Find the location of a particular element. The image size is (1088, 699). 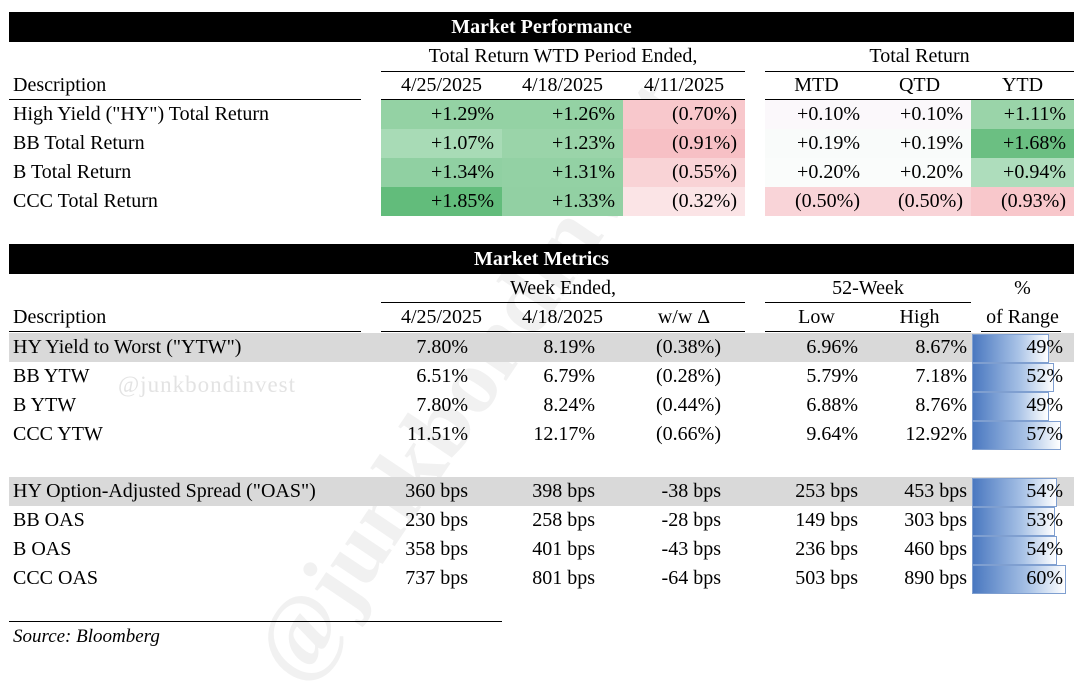

perf-col-header-qtd: QTD is located at coordinates (919, 85).